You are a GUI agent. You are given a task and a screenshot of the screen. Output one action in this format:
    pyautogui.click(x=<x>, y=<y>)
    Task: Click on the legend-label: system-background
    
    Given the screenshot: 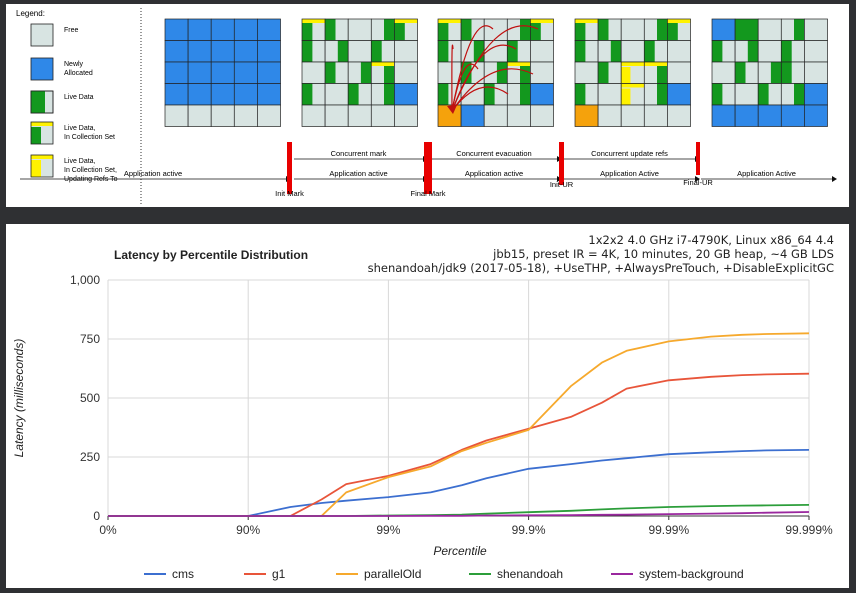 What is the action you would take?
    pyautogui.click(x=691, y=574)
    